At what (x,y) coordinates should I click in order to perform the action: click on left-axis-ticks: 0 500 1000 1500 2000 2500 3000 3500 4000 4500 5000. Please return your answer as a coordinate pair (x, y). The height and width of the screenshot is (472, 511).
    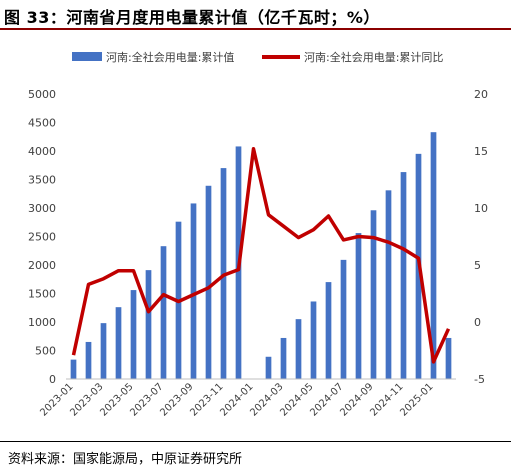
    Looking at the image, I should click on (42, 237).